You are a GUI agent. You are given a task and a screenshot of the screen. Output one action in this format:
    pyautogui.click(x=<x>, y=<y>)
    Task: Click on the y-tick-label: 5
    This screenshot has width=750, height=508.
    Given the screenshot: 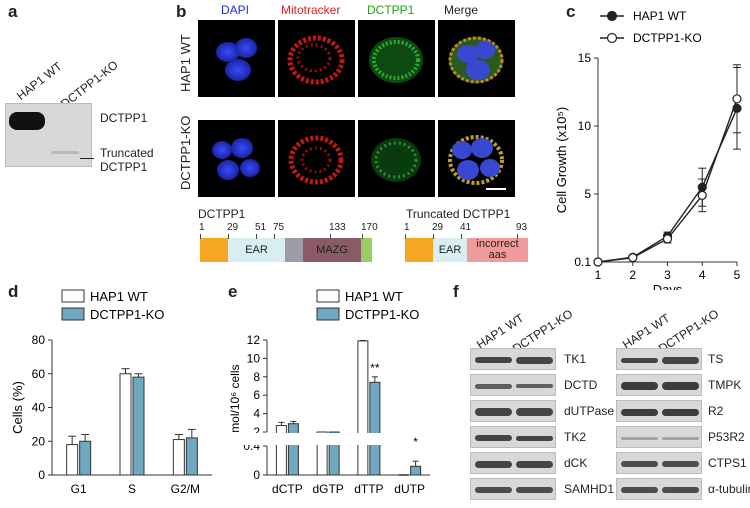 What is the action you would take?
    pyautogui.click(x=587, y=194)
    